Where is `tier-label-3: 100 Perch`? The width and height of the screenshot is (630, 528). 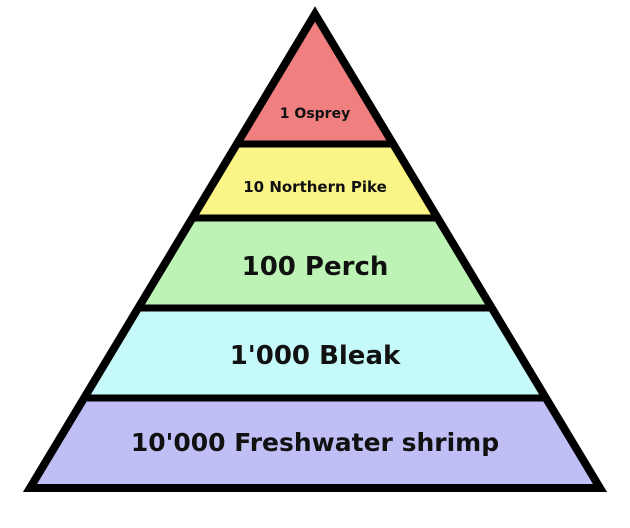
tier-label-3: 100 Perch is located at coordinates (315, 267).